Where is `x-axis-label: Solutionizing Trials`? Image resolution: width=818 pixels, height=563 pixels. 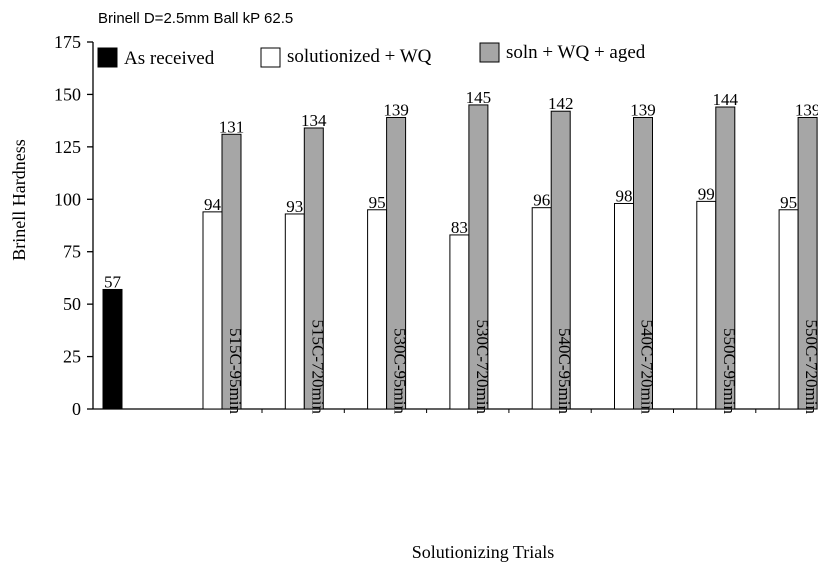 x-axis-label: Solutionizing Trials is located at coordinates (483, 552).